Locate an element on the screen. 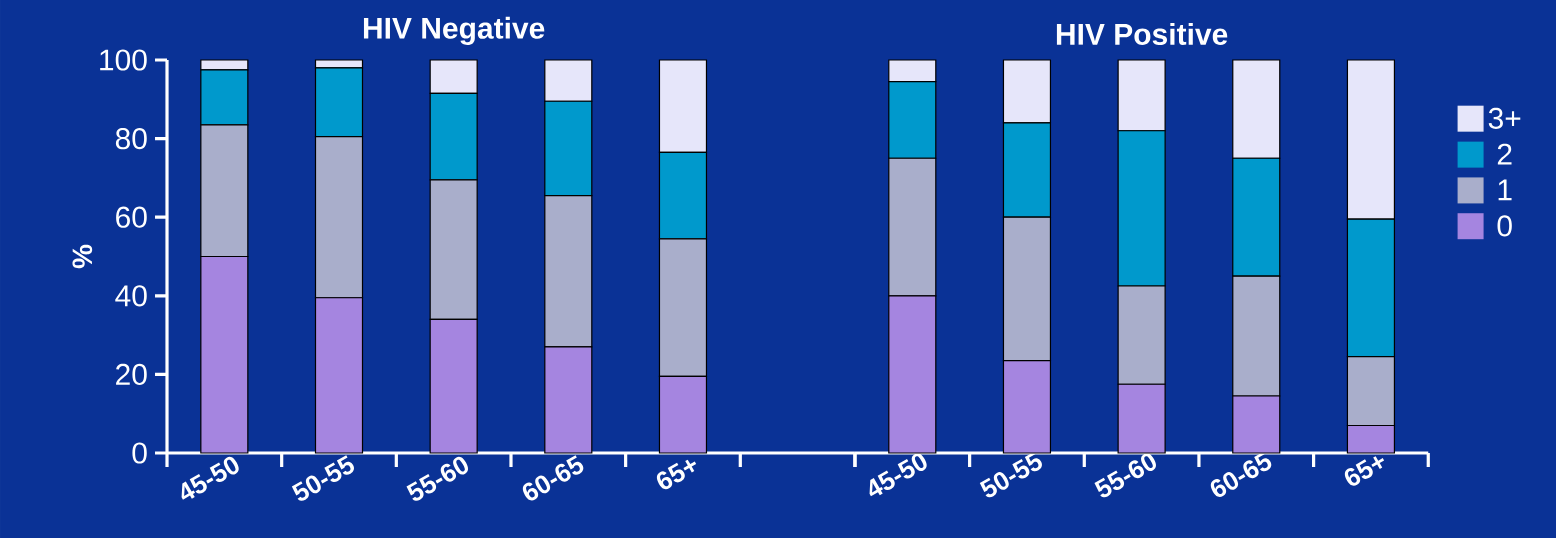 This screenshot has height=538, width=1556. y-tick-label: 60 is located at coordinates (131, 217).